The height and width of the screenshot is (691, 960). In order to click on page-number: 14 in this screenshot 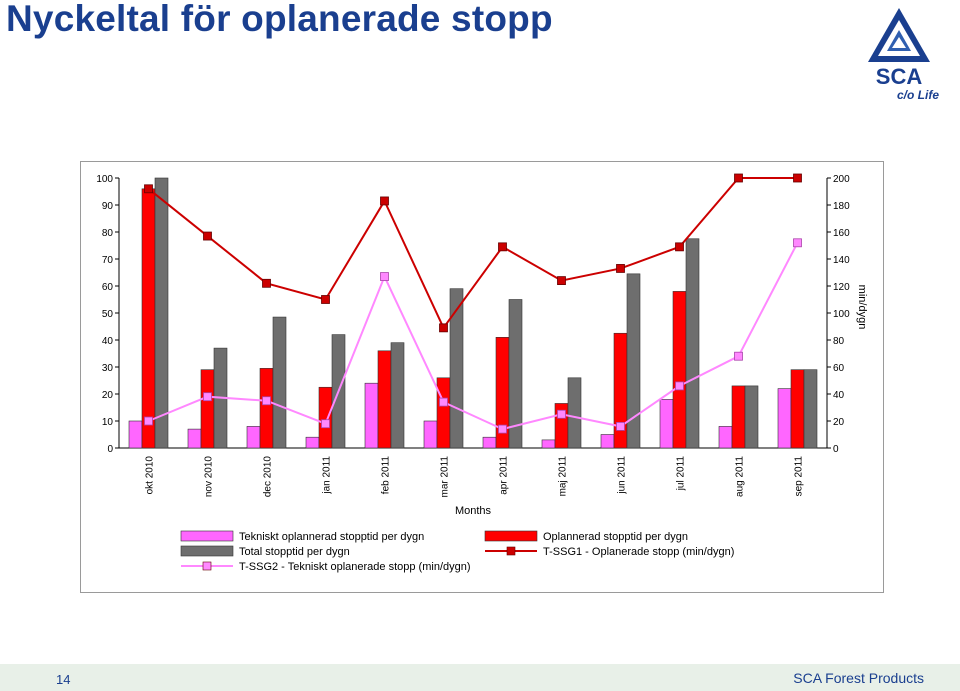, I will do `click(63, 679)`.